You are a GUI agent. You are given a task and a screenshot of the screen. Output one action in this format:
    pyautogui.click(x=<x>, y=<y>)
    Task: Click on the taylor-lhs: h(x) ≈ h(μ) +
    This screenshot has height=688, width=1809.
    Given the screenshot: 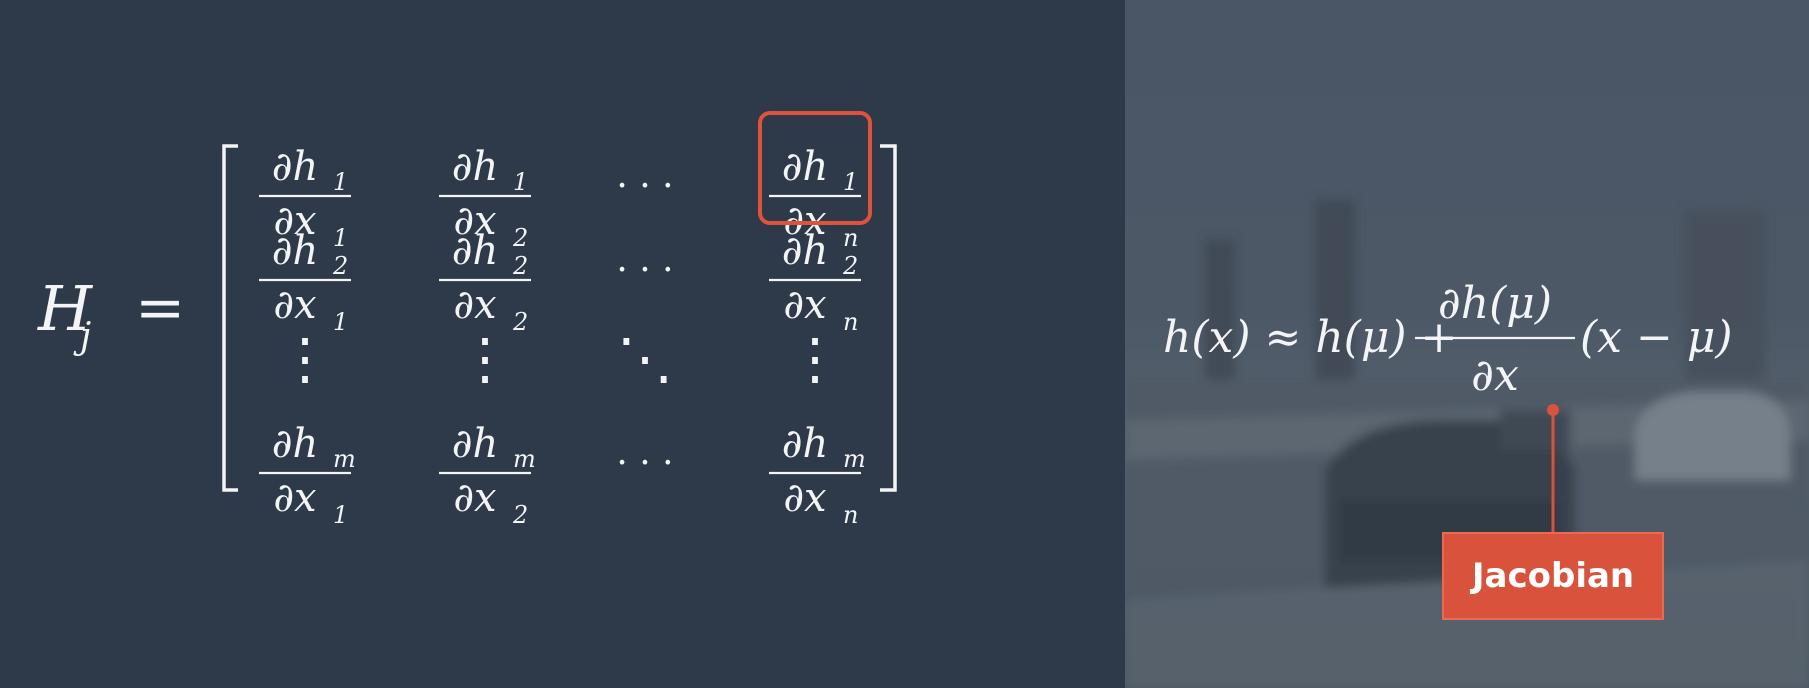 What is the action you would take?
    pyautogui.click(x=1310, y=337)
    